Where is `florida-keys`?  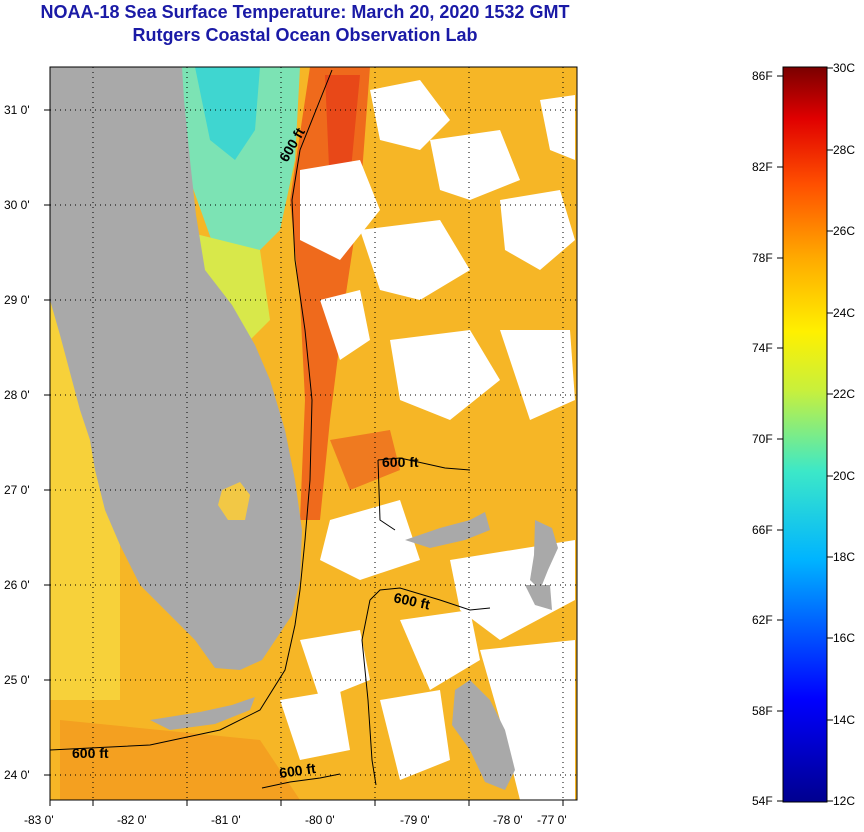 florida-keys is located at coordinates (202, 713).